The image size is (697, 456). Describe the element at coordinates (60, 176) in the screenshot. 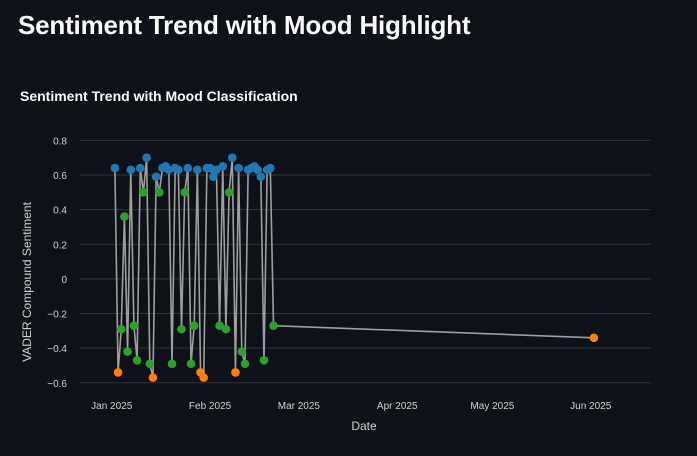

I see `y-tick-label: 0.6` at that location.